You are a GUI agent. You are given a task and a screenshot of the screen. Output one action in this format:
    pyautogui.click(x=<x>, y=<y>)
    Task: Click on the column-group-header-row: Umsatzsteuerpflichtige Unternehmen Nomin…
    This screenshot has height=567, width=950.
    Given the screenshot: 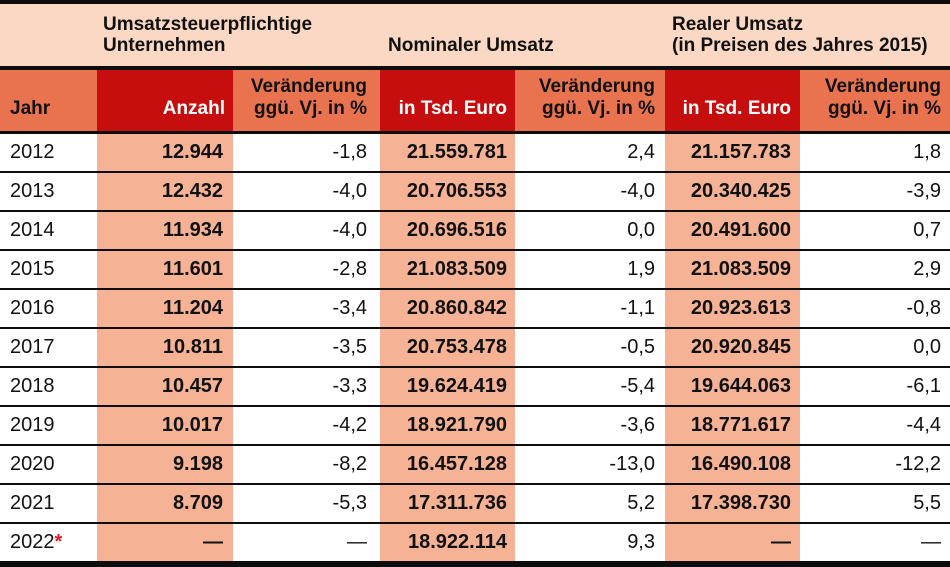 What is the action you would take?
    pyautogui.click(x=475, y=35)
    